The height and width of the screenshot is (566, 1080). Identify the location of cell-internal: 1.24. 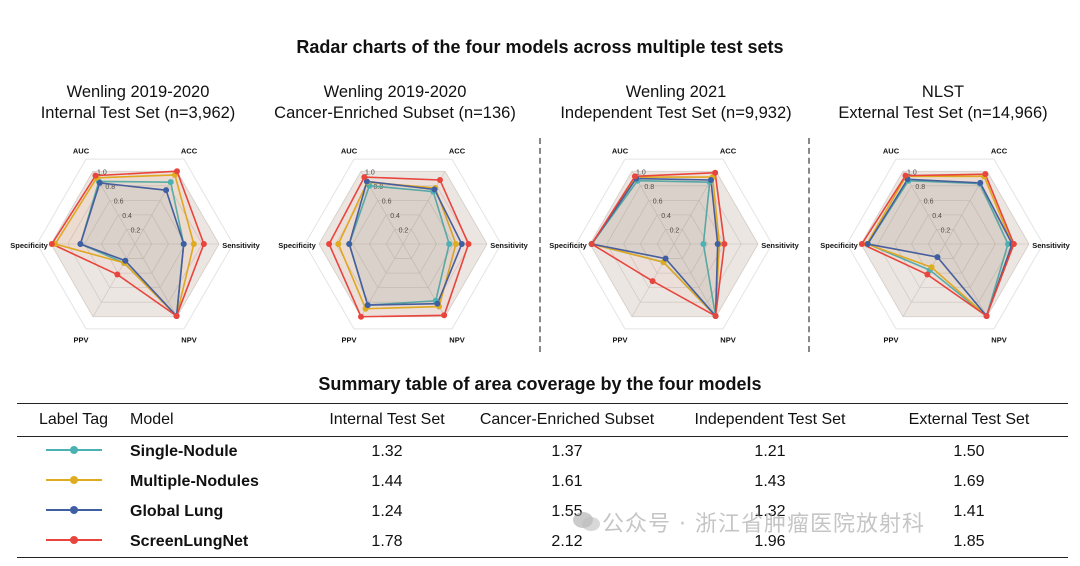
(387, 511).